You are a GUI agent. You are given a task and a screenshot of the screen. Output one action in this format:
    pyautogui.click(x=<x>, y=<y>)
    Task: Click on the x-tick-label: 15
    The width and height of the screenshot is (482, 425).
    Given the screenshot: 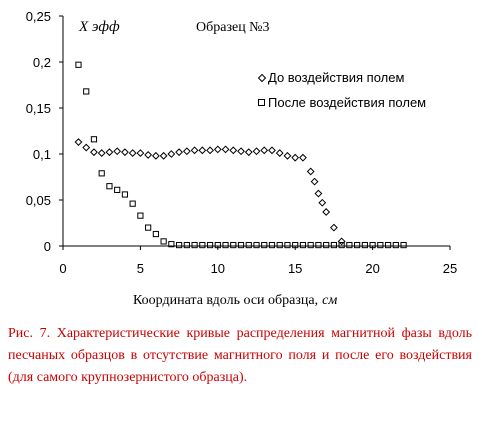 What is the action you would take?
    pyautogui.click(x=295, y=268)
    